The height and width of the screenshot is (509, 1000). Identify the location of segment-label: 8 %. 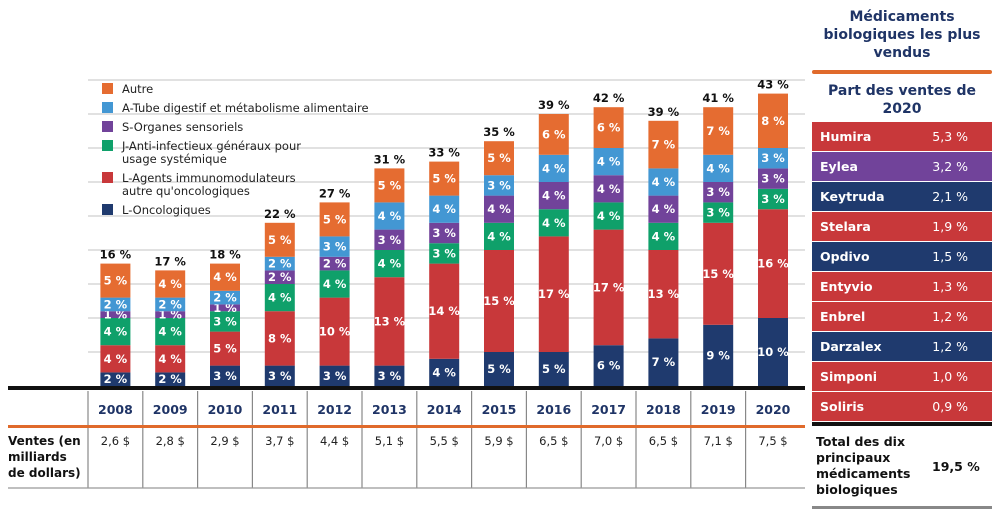
(280, 338).